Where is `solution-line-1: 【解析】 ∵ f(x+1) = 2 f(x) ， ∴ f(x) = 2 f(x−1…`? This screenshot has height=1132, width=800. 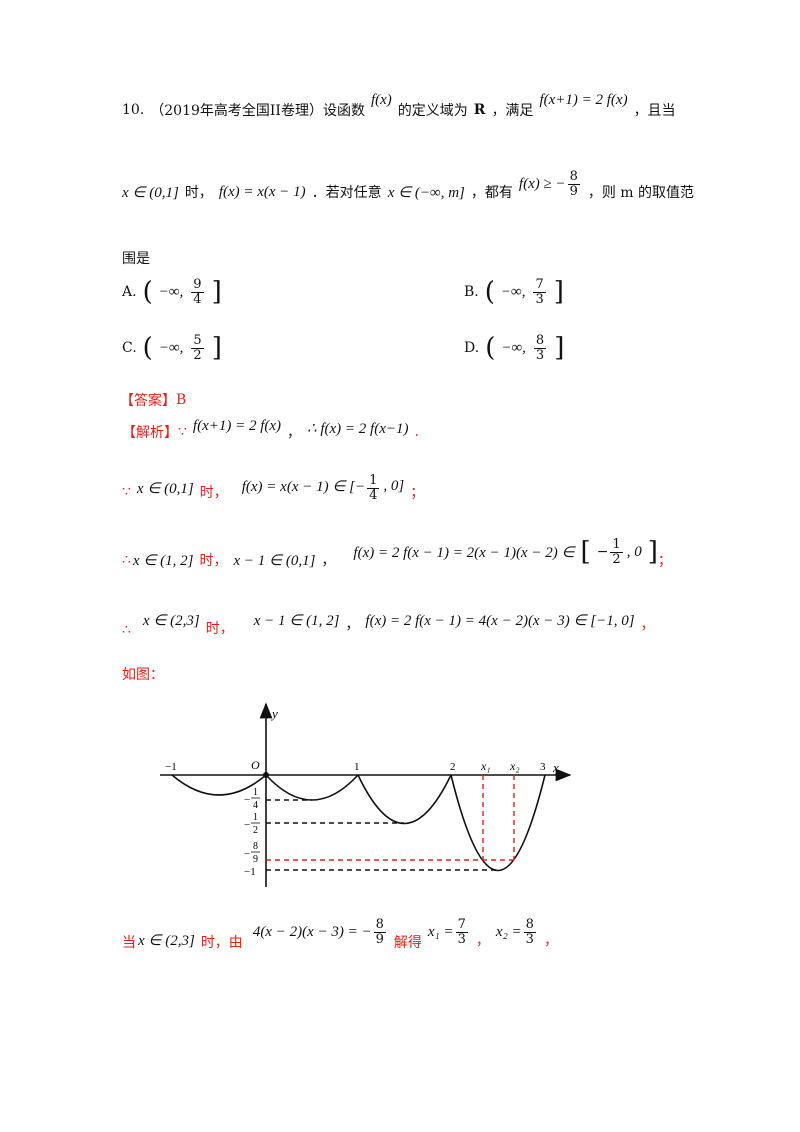 solution-line-1: 【解析】 ∵ f(x+1) = 2 f(x) ， ∴ f(x) = 2 f(x−1… is located at coordinates (270, 429).